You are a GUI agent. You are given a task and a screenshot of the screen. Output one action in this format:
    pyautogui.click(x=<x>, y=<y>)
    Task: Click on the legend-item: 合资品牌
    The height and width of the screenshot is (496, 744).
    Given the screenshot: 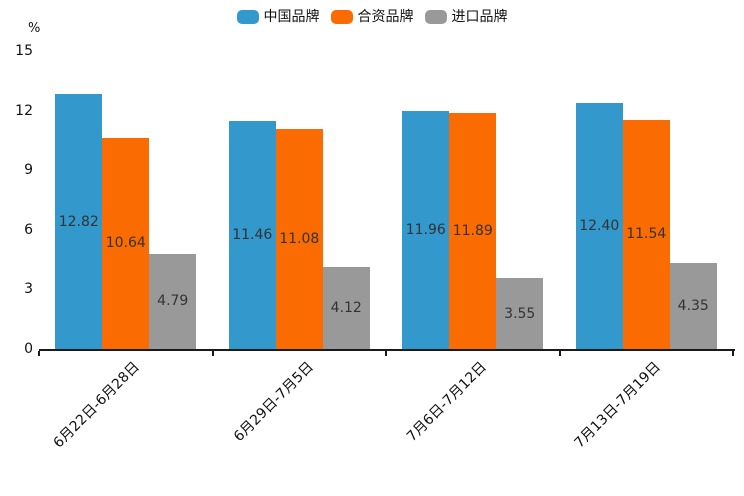 What is the action you would take?
    pyautogui.click(x=372, y=17)
    